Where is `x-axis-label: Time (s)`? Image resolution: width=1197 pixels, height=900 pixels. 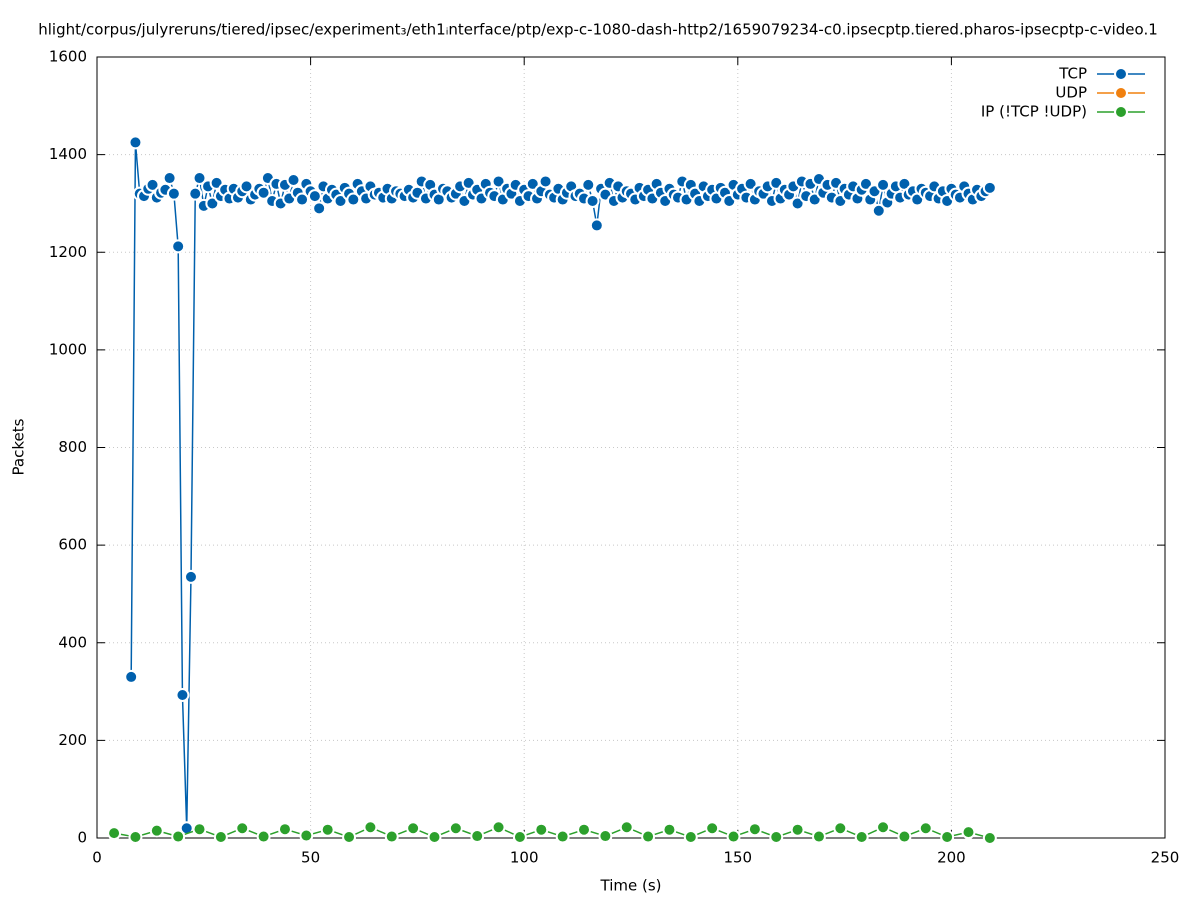 x-axis-label: Time (s) is located at coordinates (631, 886).